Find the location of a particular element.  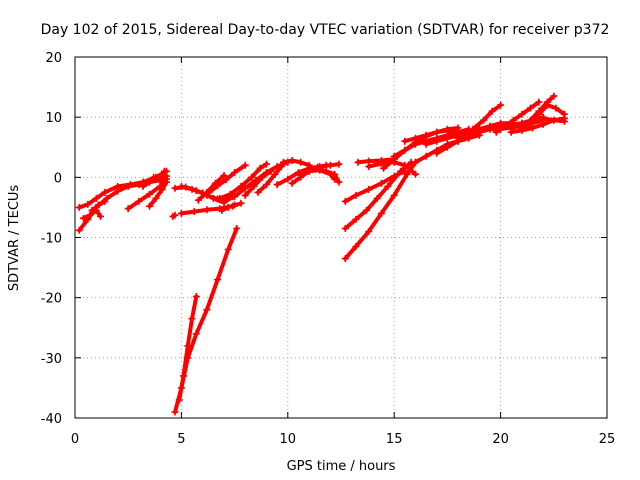

x-tick-label: 0 is located at coordinates (75, 439).